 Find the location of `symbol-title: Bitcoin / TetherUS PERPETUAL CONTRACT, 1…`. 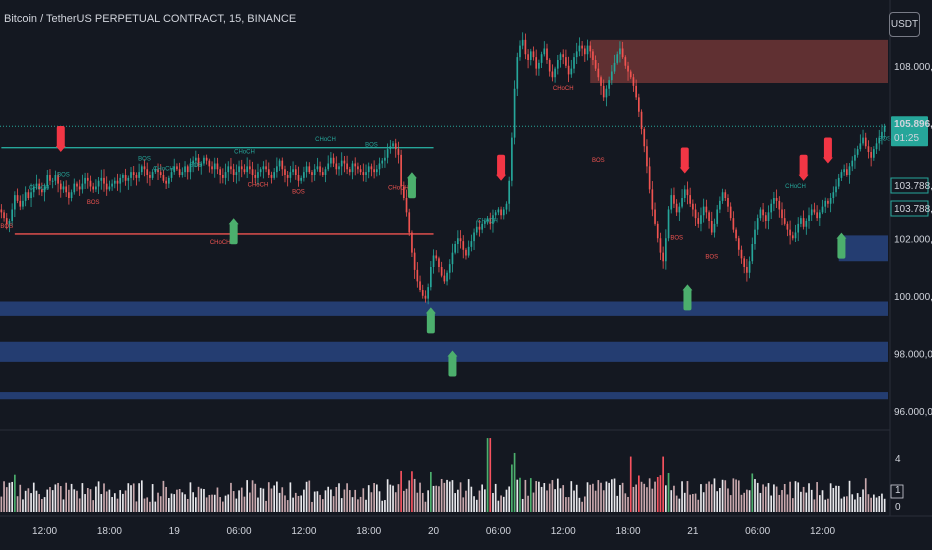

symbol-title: Bitcoin / TetherUS PERPETUAL CONTRACT, 1… is located at coordinates (150, 19).